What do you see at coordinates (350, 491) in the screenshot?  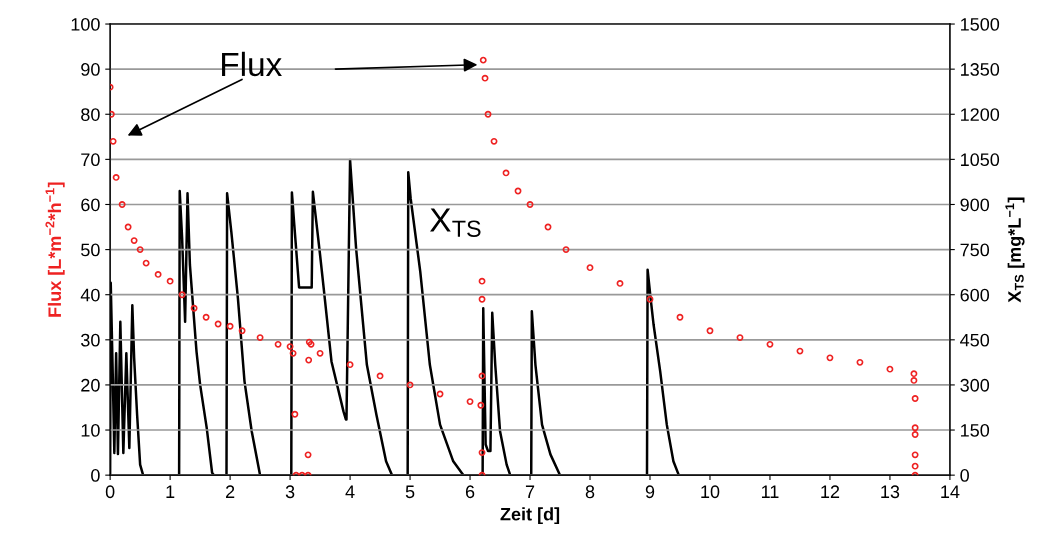 I see `x-tick-label: 4` at bounding box center [350, 491].